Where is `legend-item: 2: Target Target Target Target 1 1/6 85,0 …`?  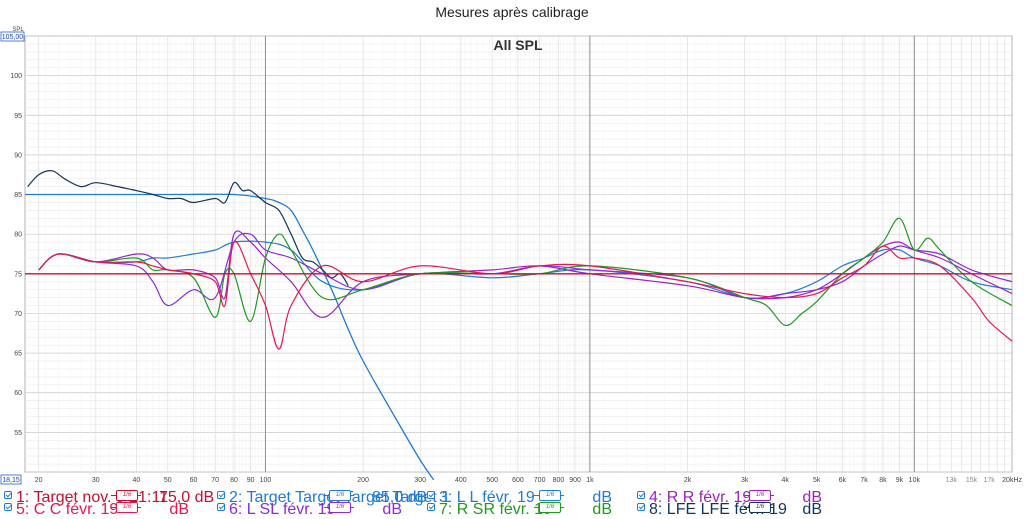
legend-item: 2: Target Target Target Target 1 1/6 85,0 … is located at coordinates (333, 497).